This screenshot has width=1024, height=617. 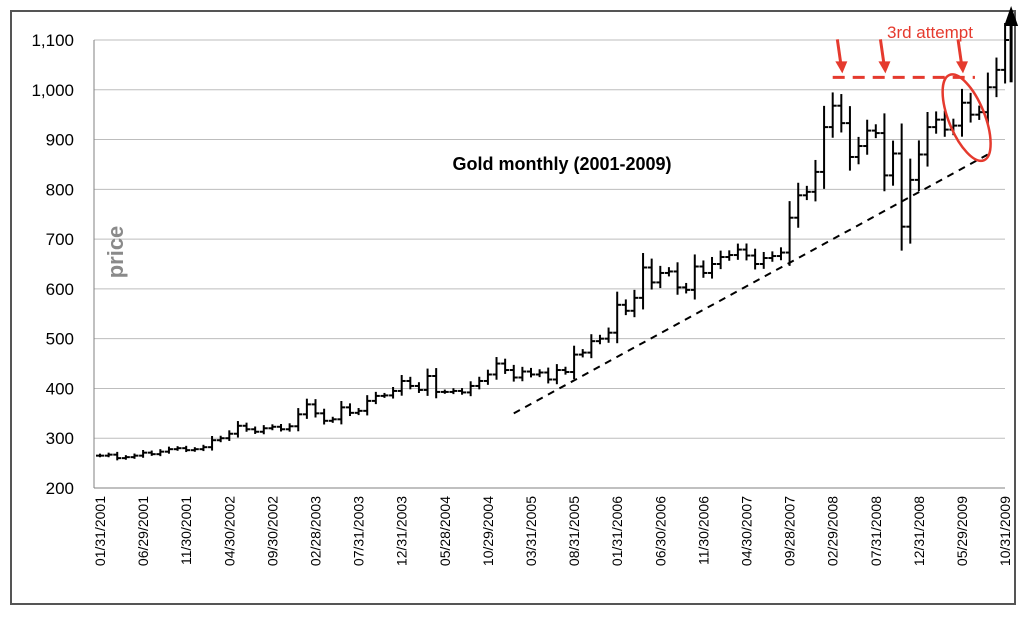 What do you see at coordinates (919, 531) in the screenshot?
I see `x-tick-label: 12/31/2008` at bounding box center [919, 531].